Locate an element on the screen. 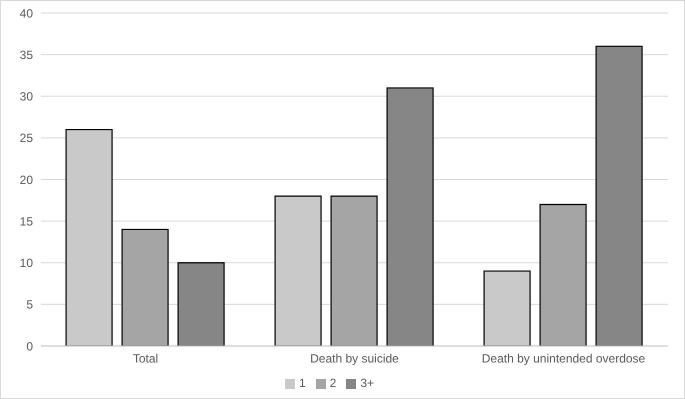 The height and width of the screenshot is (399, 685). y-tick-label: 5 is located at coordinates (30, 305).